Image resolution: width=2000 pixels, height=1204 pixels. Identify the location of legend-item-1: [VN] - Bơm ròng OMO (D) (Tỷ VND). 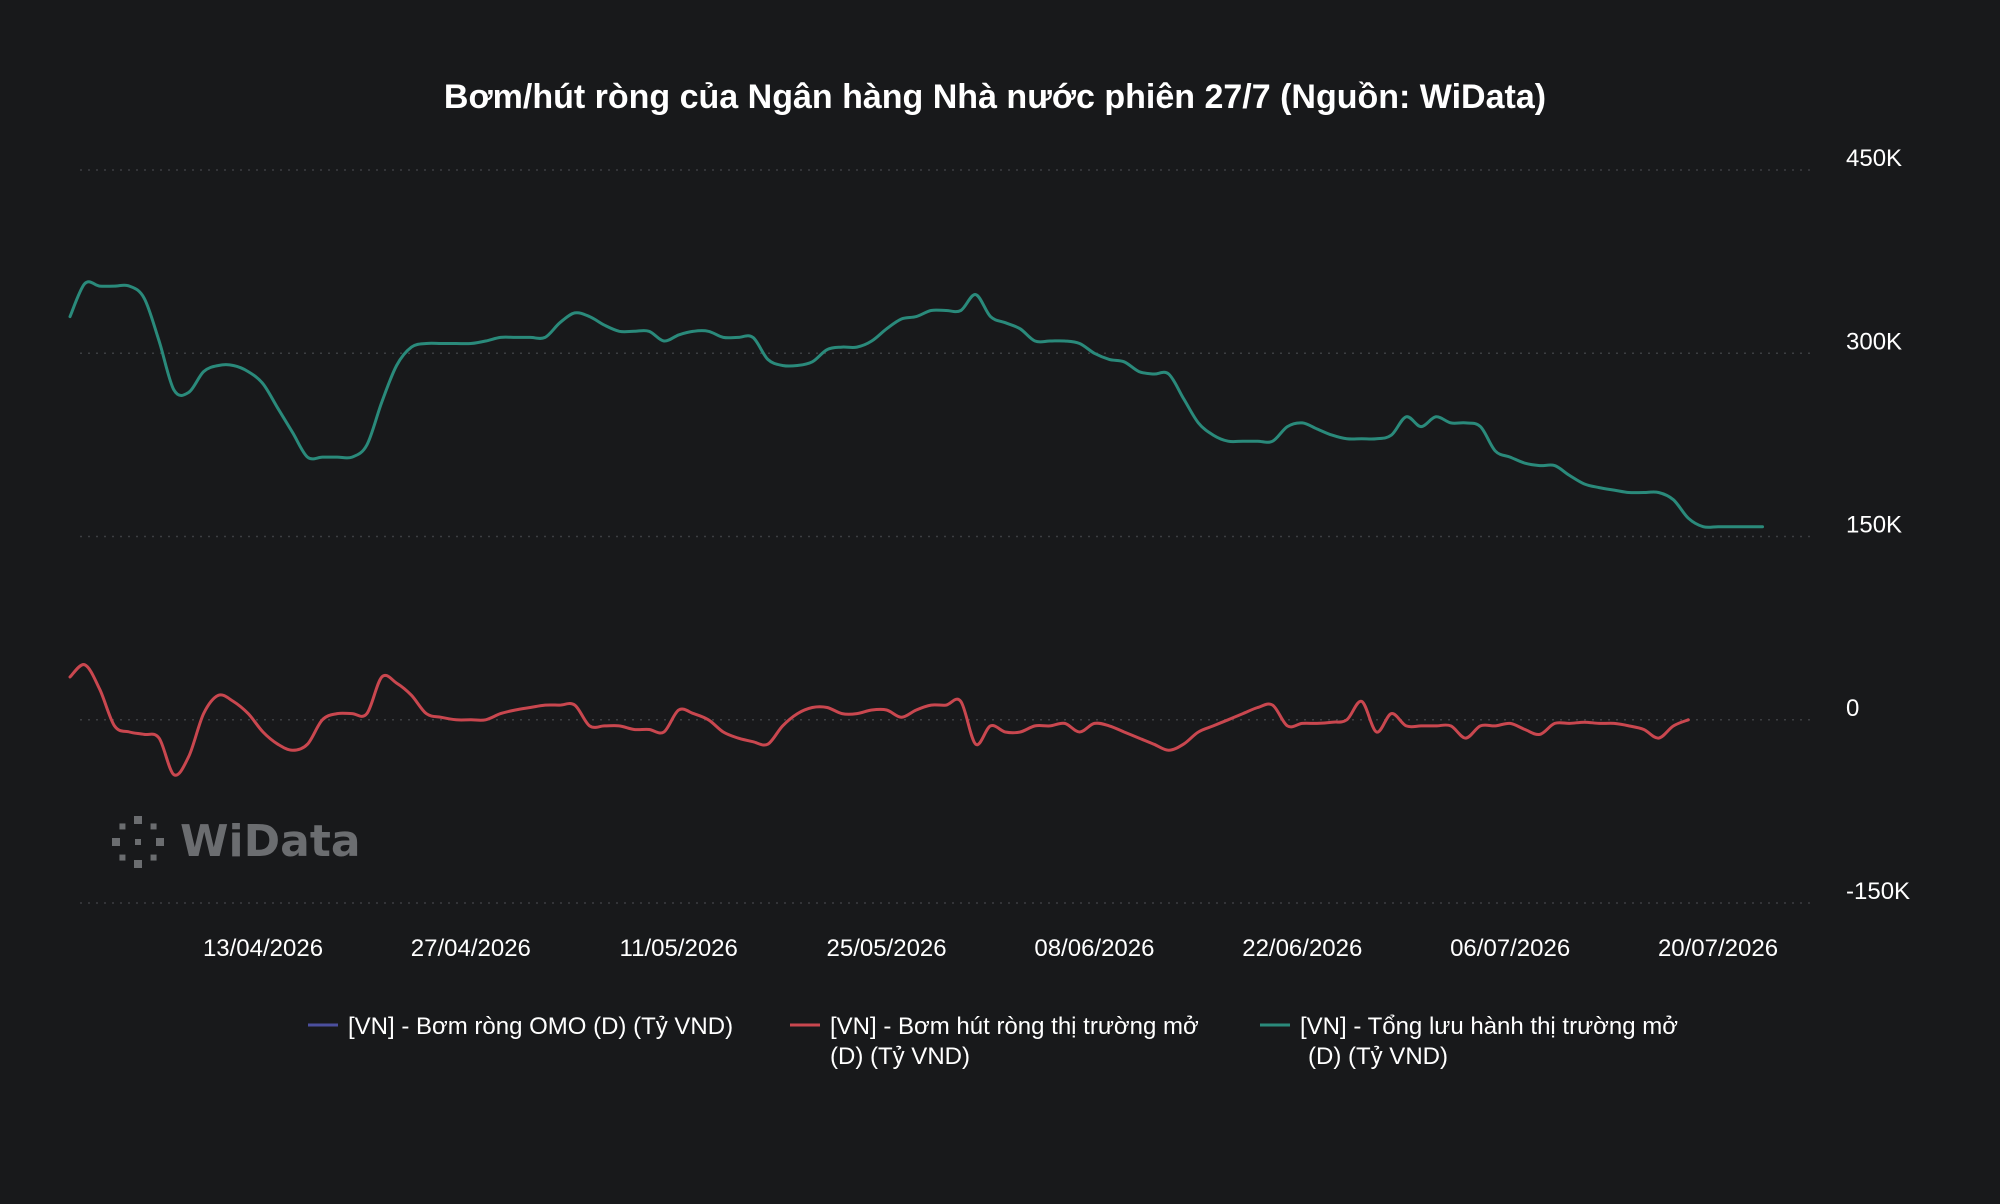
(520, 1026).